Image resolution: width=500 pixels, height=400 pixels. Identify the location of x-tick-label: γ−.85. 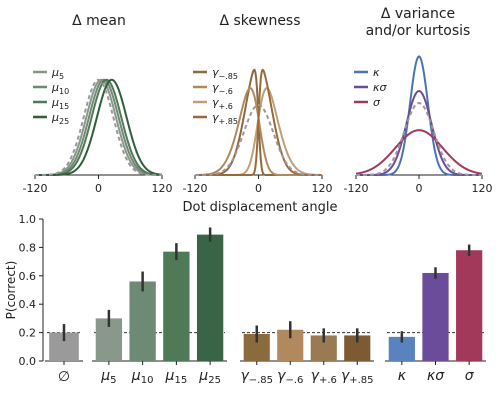
(256, 377).